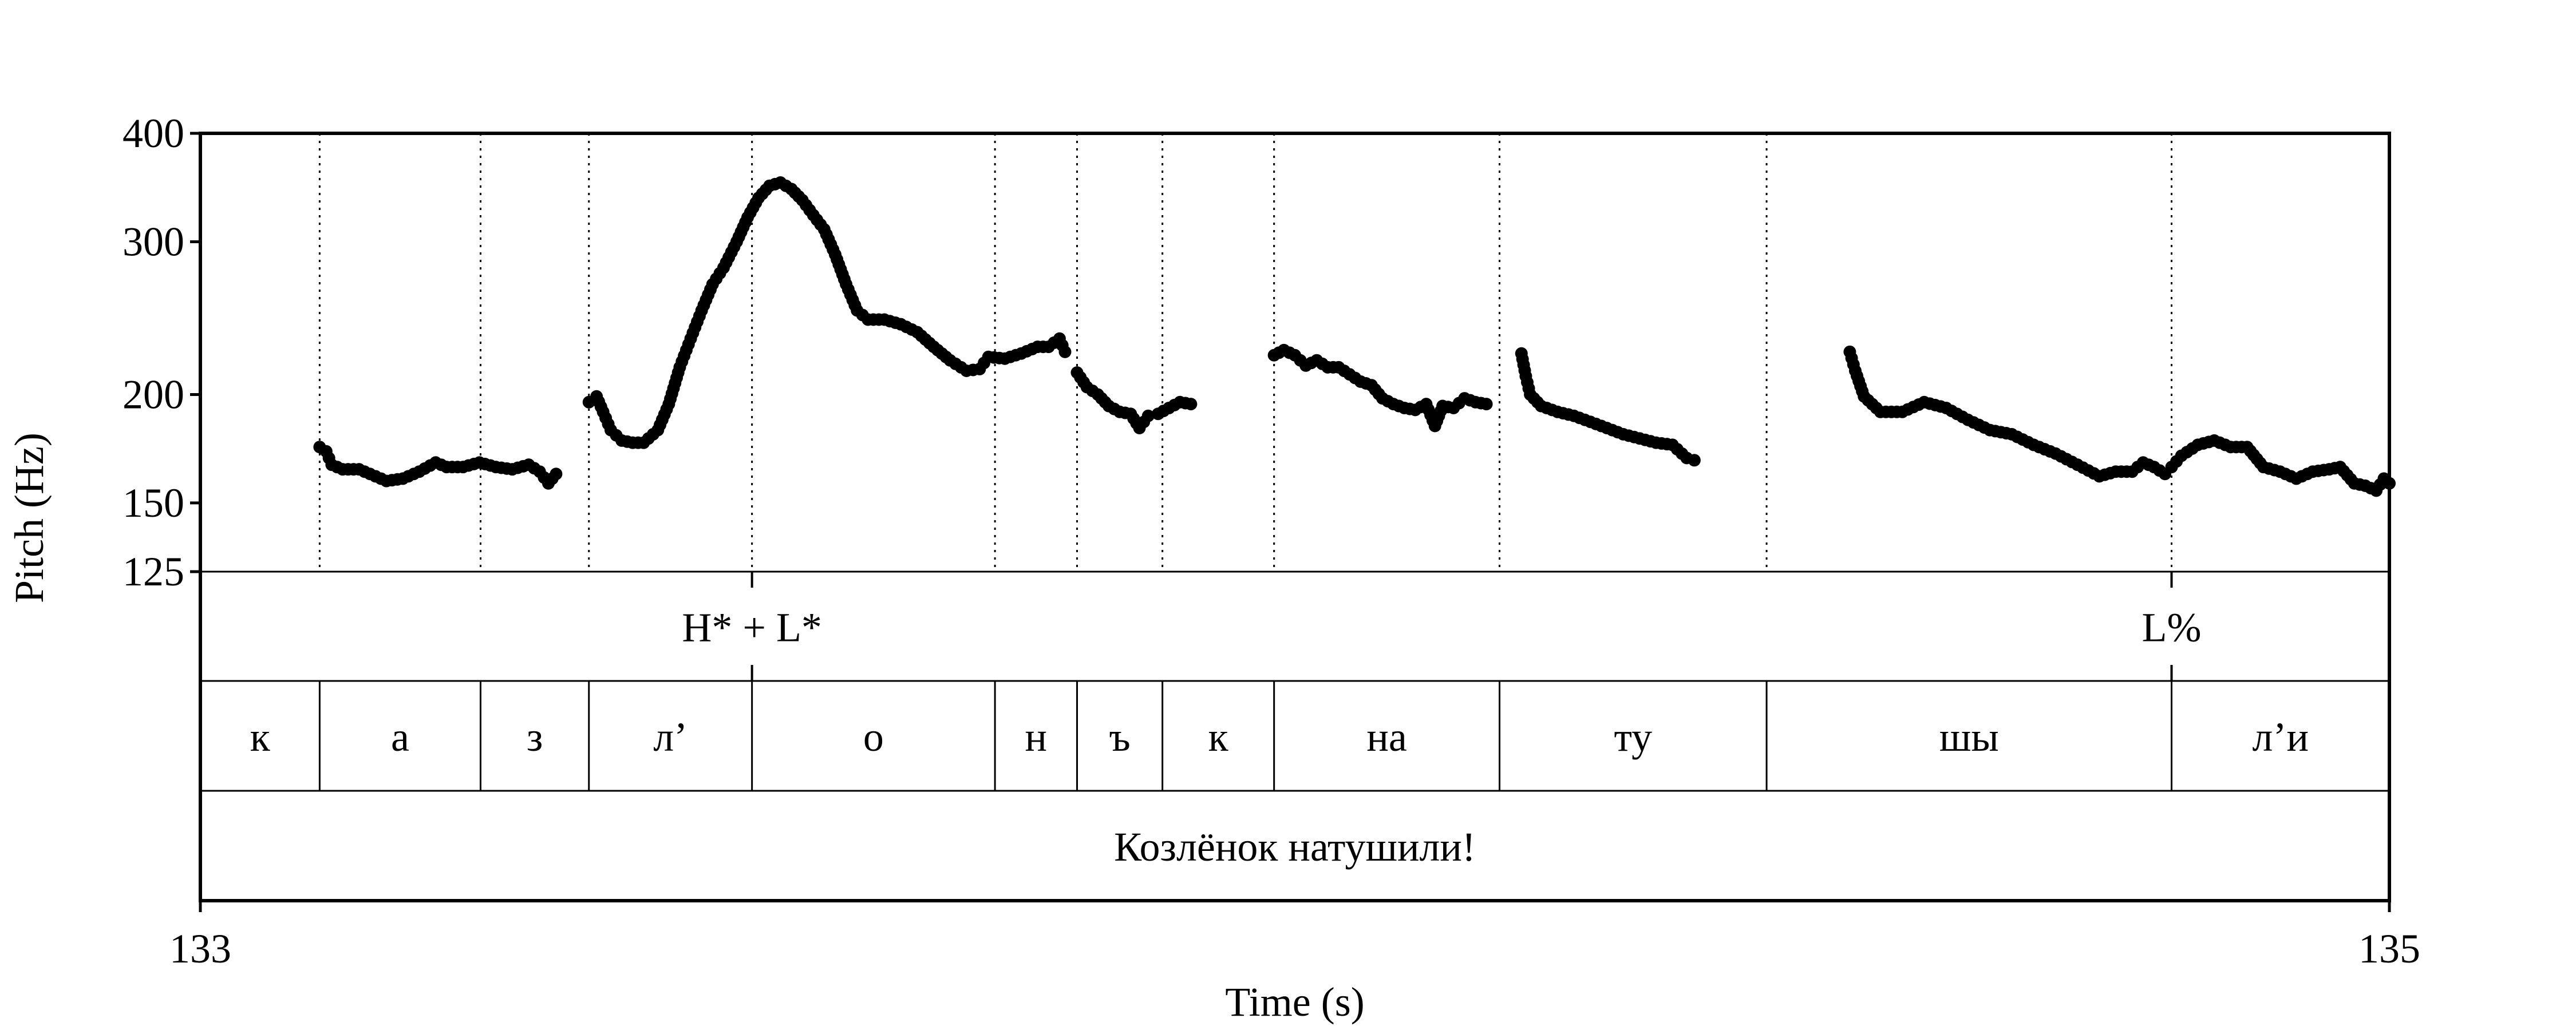  What do you see at coordinates (1294, 963) in the screenshot?
I see `x-axis: 133 135 Time (s)` at bounding box center [1294, 963].